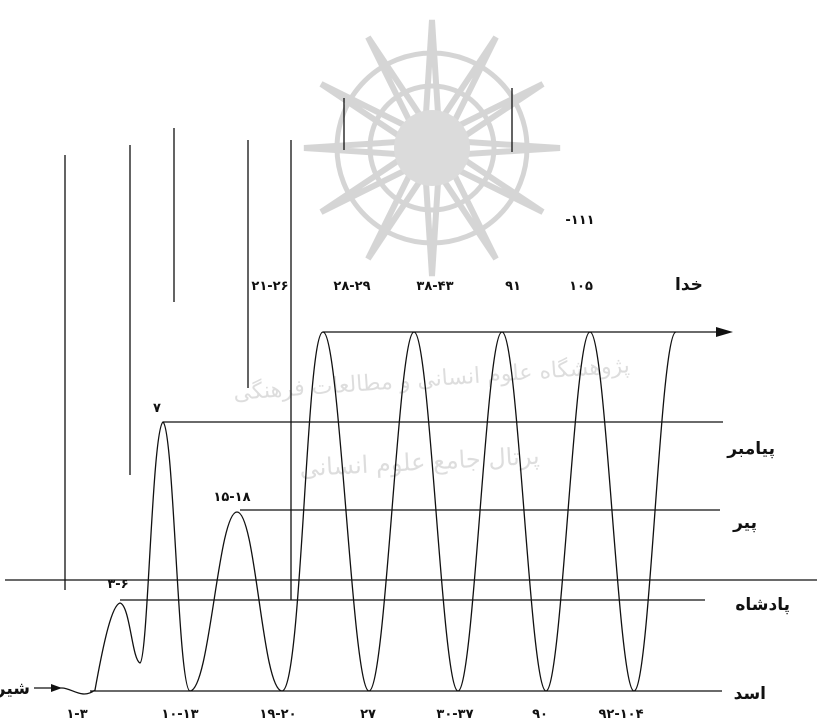  I want to click on lion-arrow-icon, so click(56, 688).